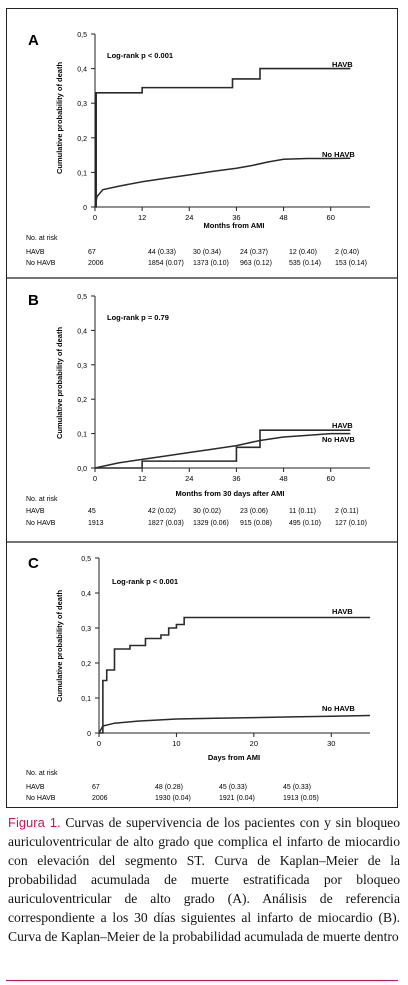 The height and width of the screenshot is (985, 408). Describe the element at coordinates (138, 317) in the screenshot. I see `logrank-annotation: Log-rank p = 0.79` at that location.